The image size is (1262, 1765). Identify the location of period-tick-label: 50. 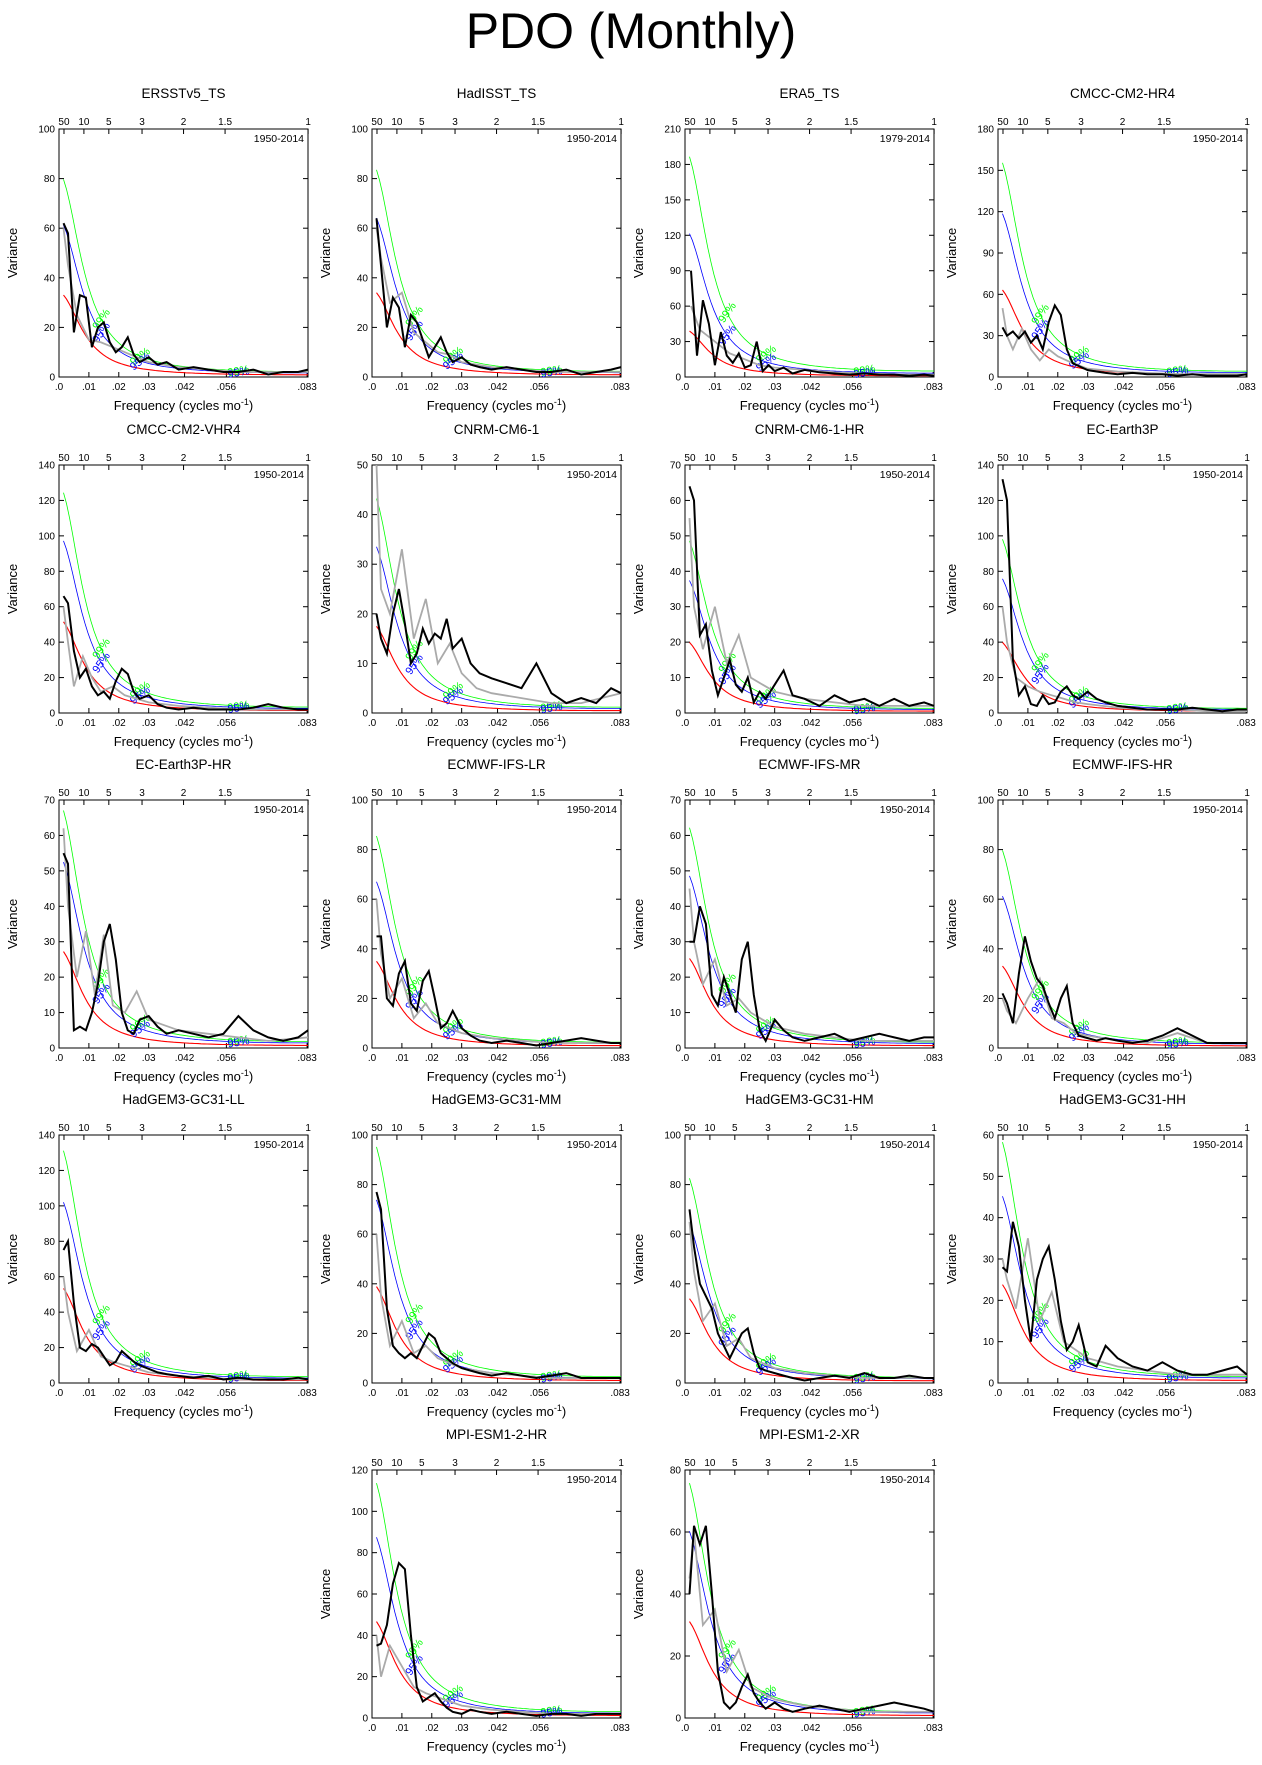
(377, 793).